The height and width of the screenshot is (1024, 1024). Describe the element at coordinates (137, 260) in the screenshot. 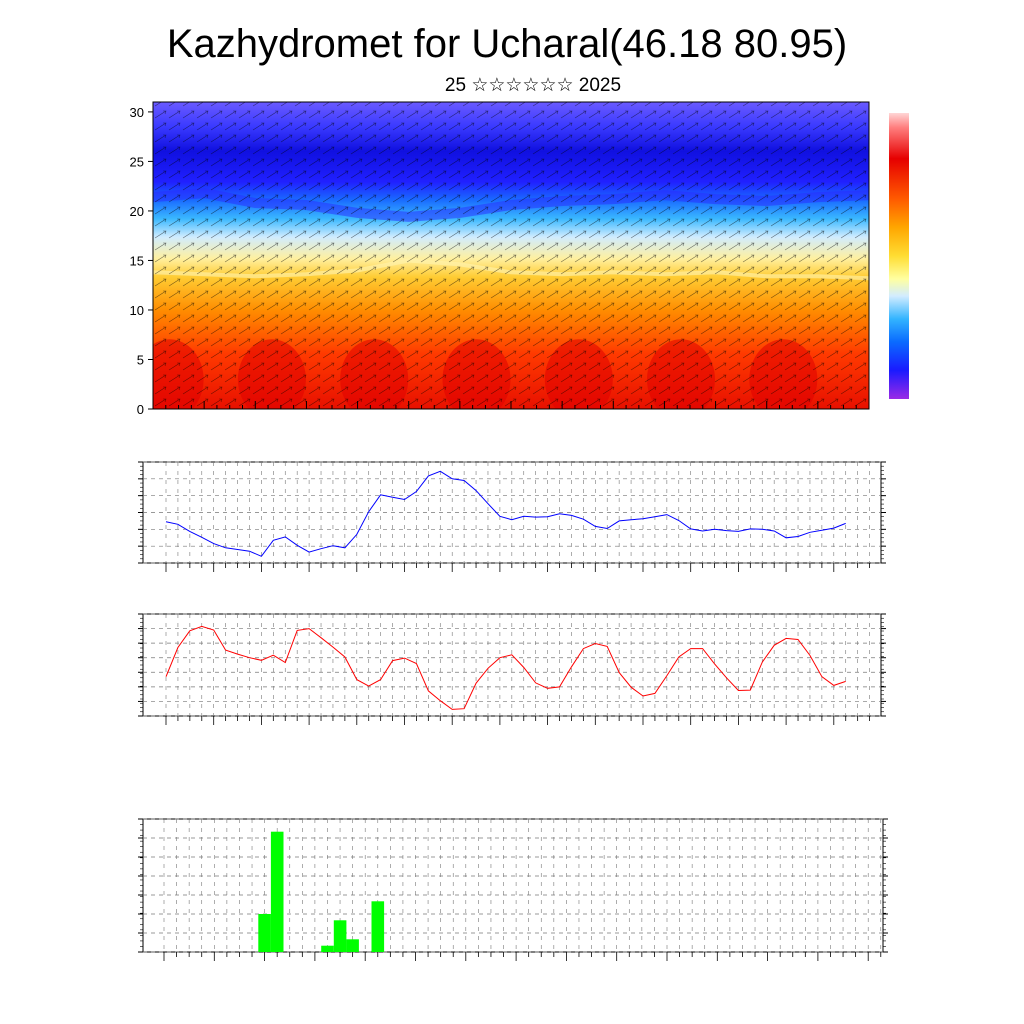

I see `y-tick-label: 15` at that location.